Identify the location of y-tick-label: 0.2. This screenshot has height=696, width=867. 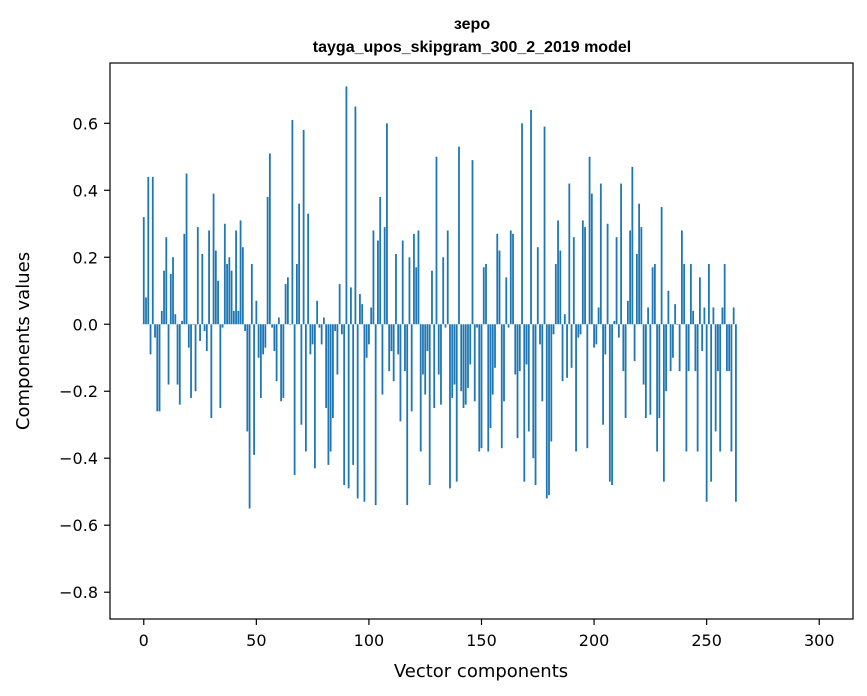
(85, 257).